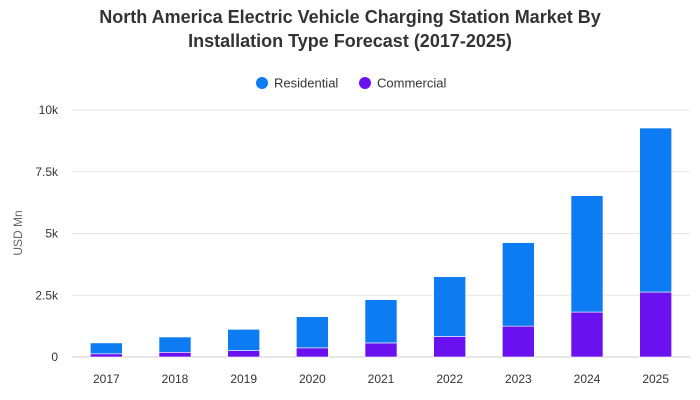 This screenshot has width=700, height=400. What do you see at coordinates (365, 83) in the screenshot?
I see `legend-marker-commercial` at bounding box center [365, 83].